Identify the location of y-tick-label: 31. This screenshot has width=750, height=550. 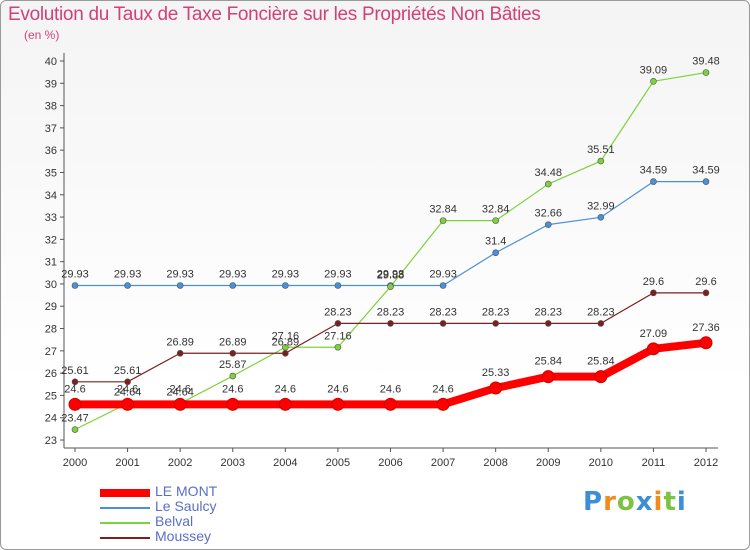
(51, 263).